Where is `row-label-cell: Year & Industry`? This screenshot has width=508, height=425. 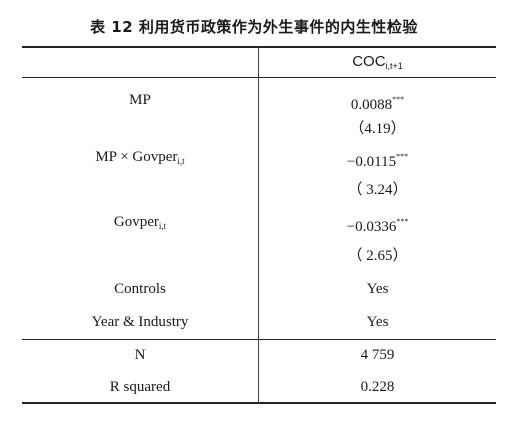
row-label-cell: Year & Industry is located at coordinates (140, 322).